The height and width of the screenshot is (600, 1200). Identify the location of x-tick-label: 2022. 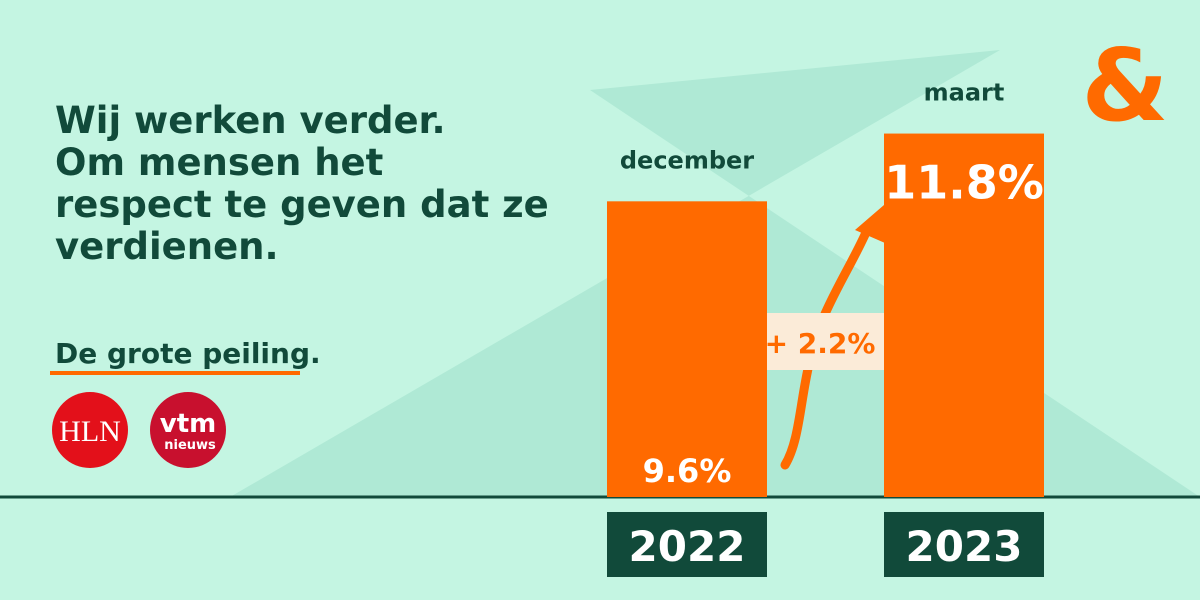
(687, 546).